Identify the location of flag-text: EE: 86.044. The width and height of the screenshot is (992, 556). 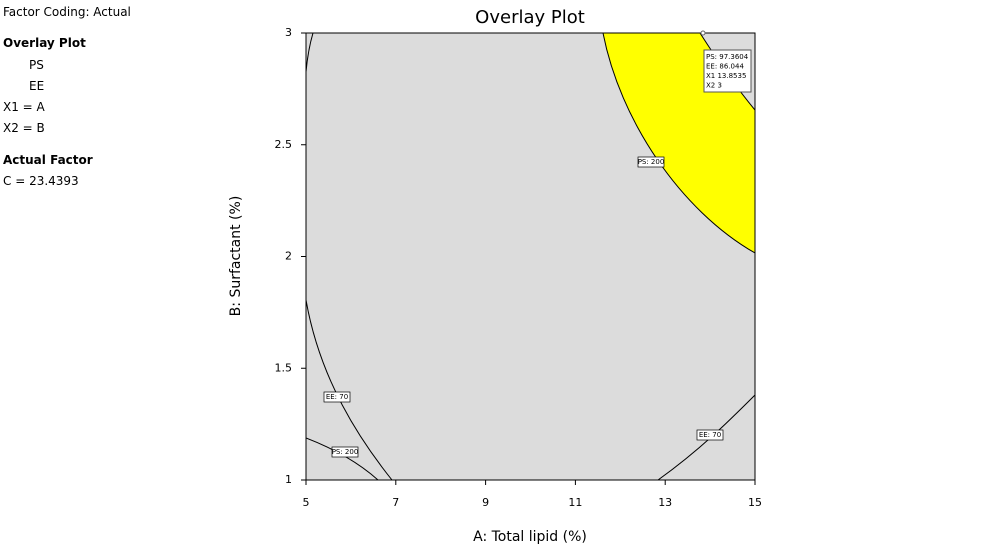
(725, 67).